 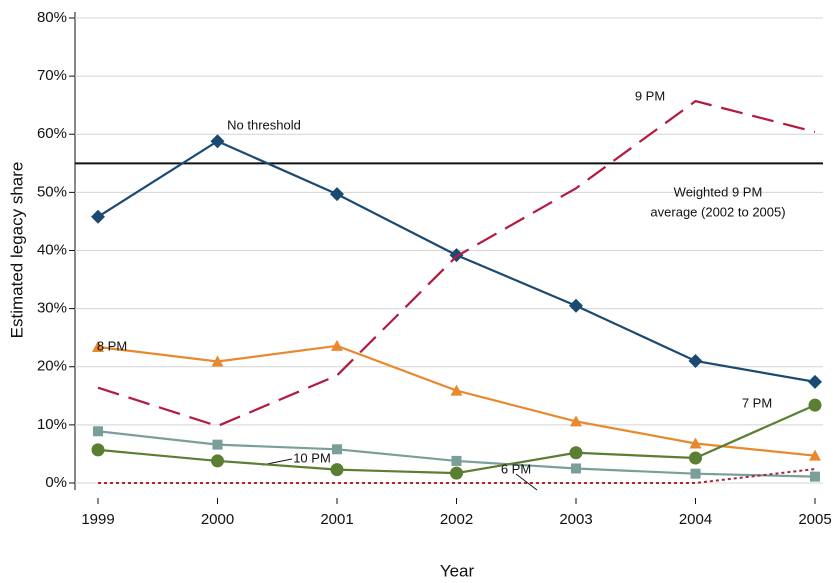 What do you see at coordinates (97, 519) in the screenshot?
I see `x-tick-label: 1999` at bounding box center [97, 519].